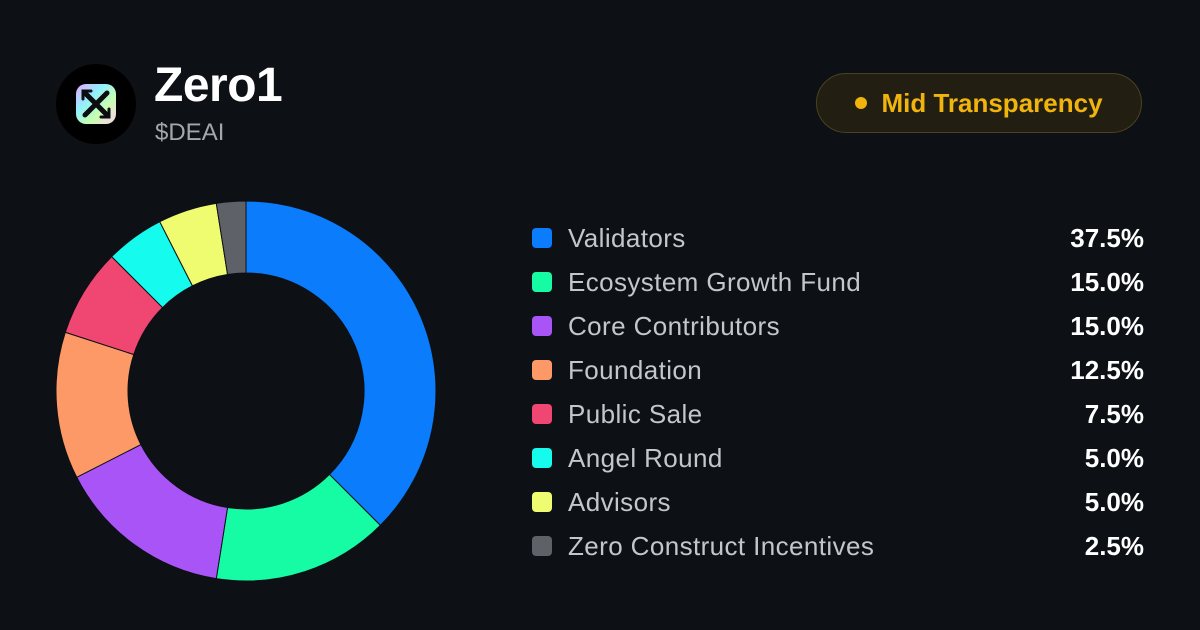 The image size is (1200, 630). Describe the element at coordinates (674, 325) in the screenshot. I see `legend-label: Core Contributors` at that location.